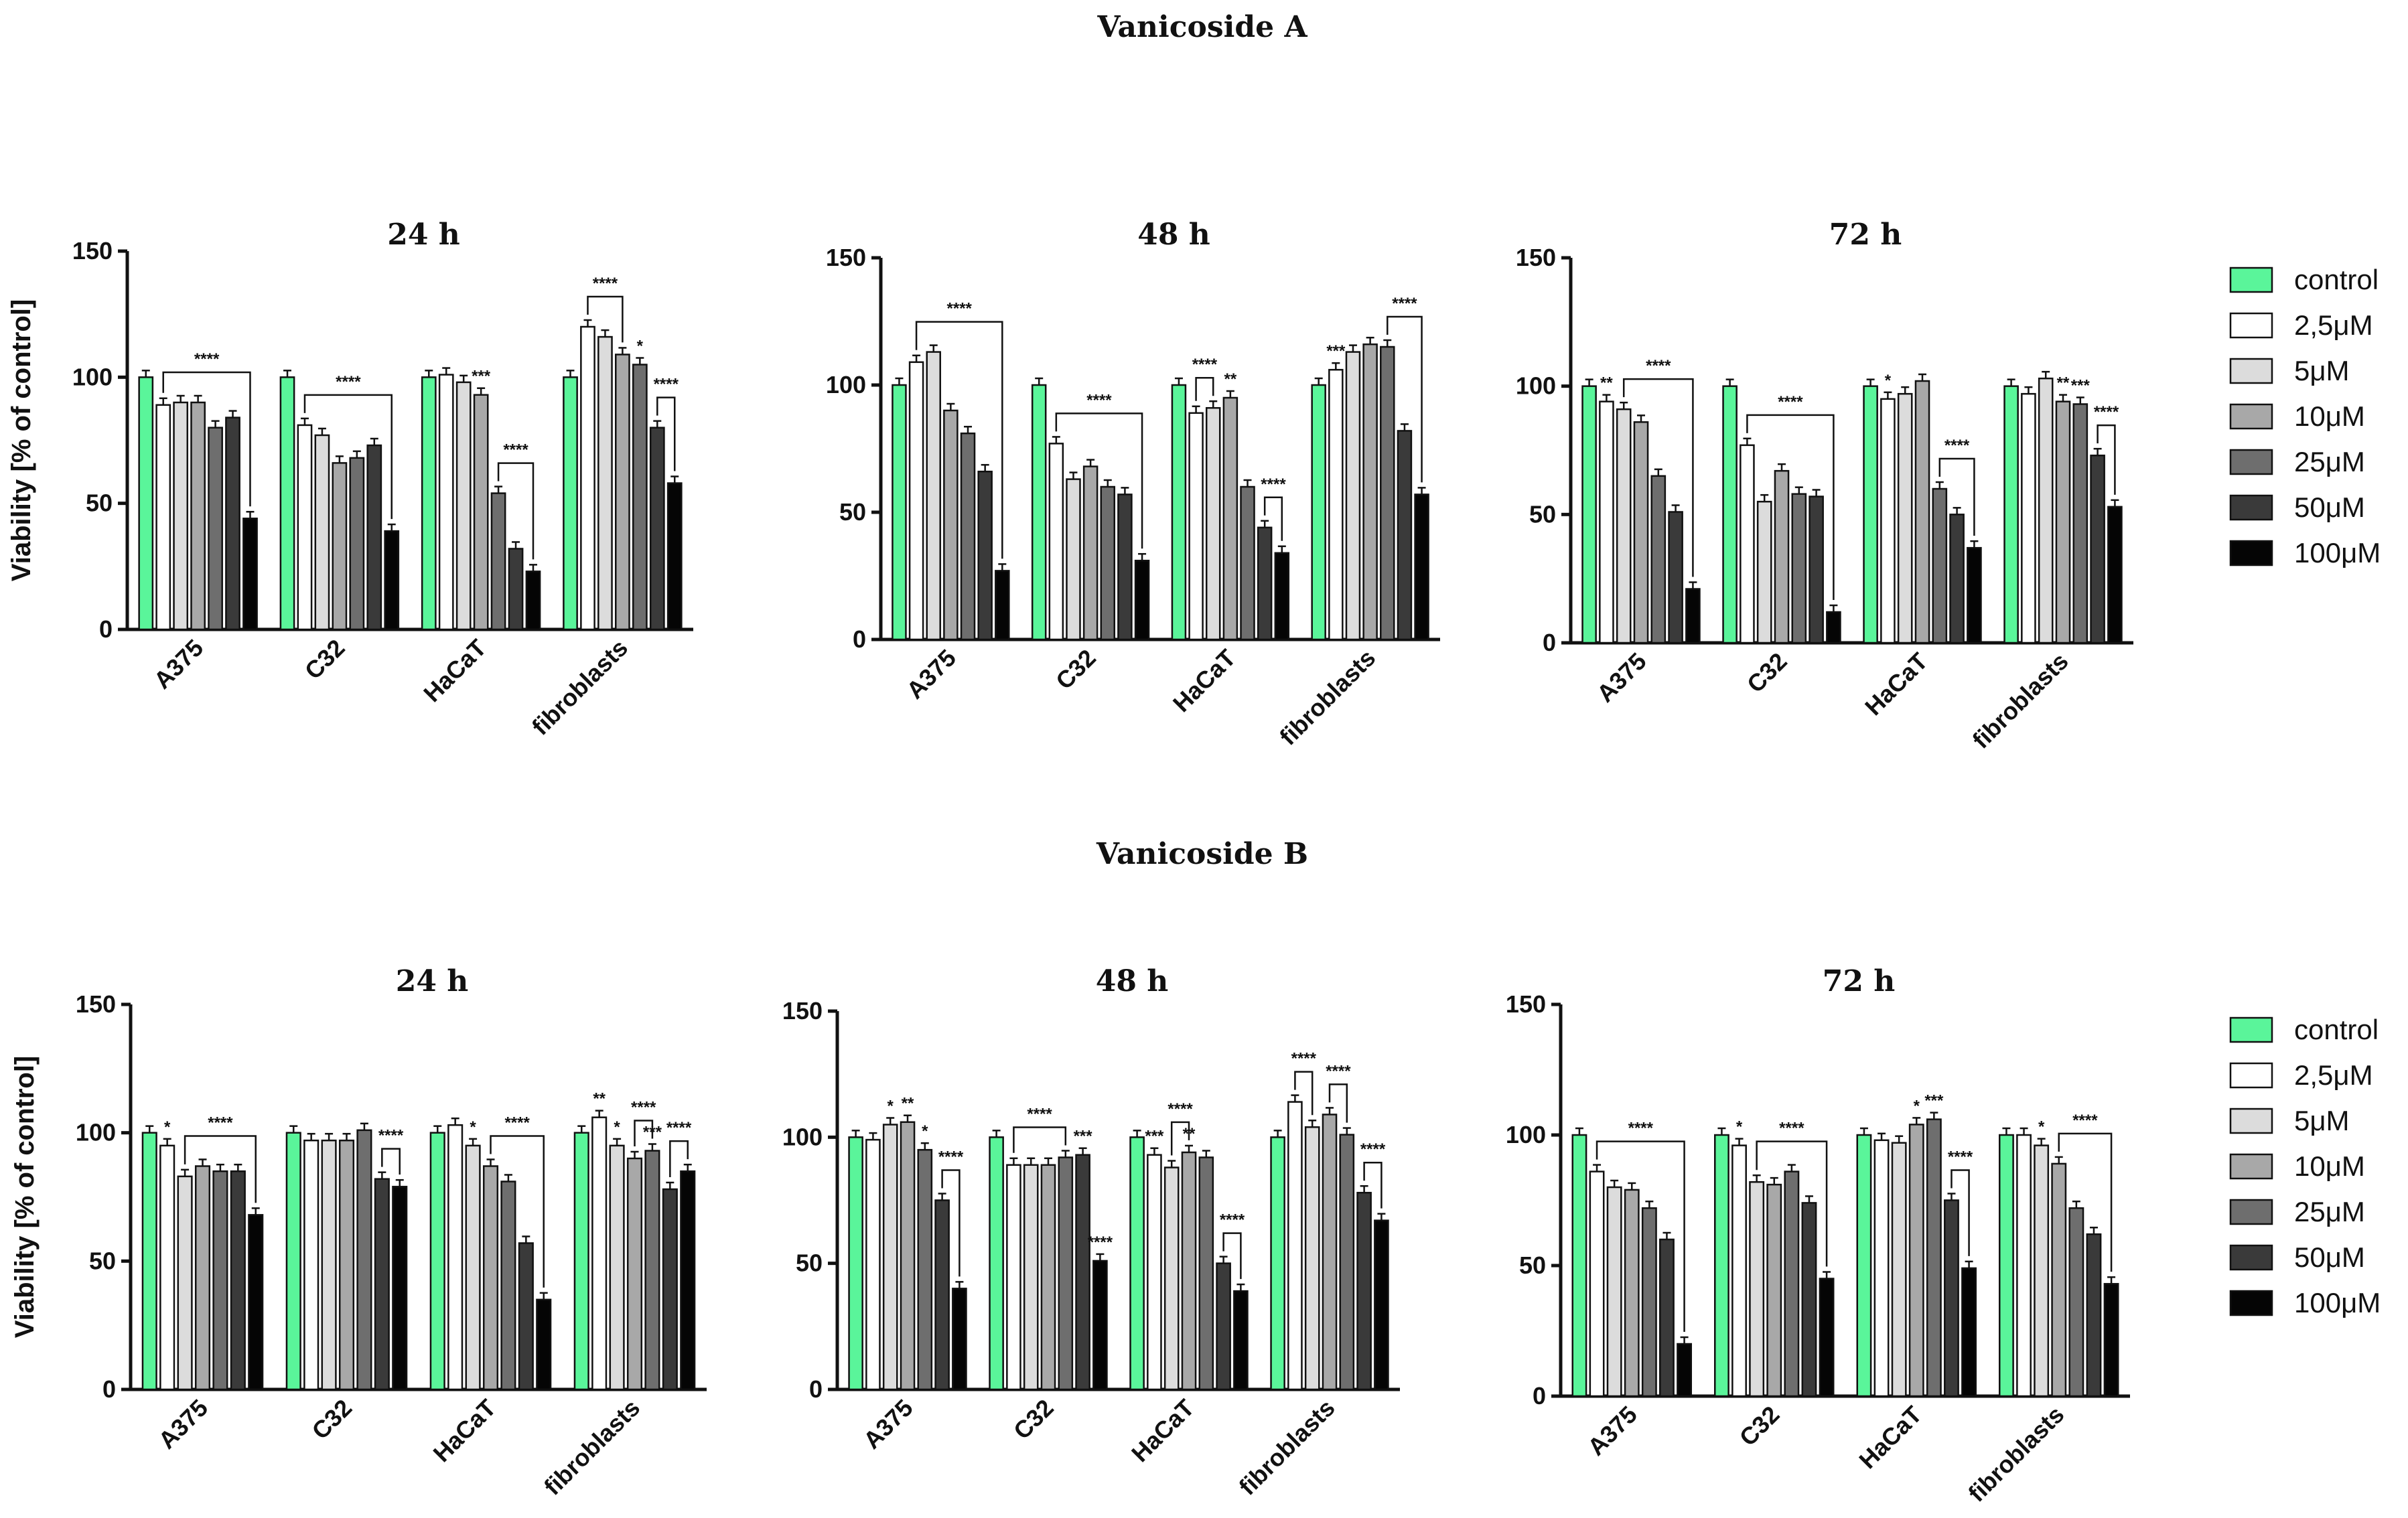 The height and width of the screenshot is (1518, 2408). Describe the element at coordinates (2333, 325) in the screenshot. I see `legend-label: 2,5μM` at that location.